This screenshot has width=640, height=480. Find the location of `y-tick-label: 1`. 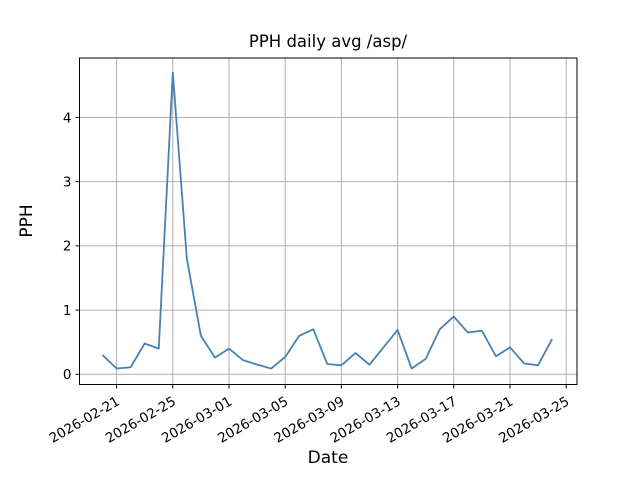

y-tick-label: 1 is located at coordinates (67, 311).